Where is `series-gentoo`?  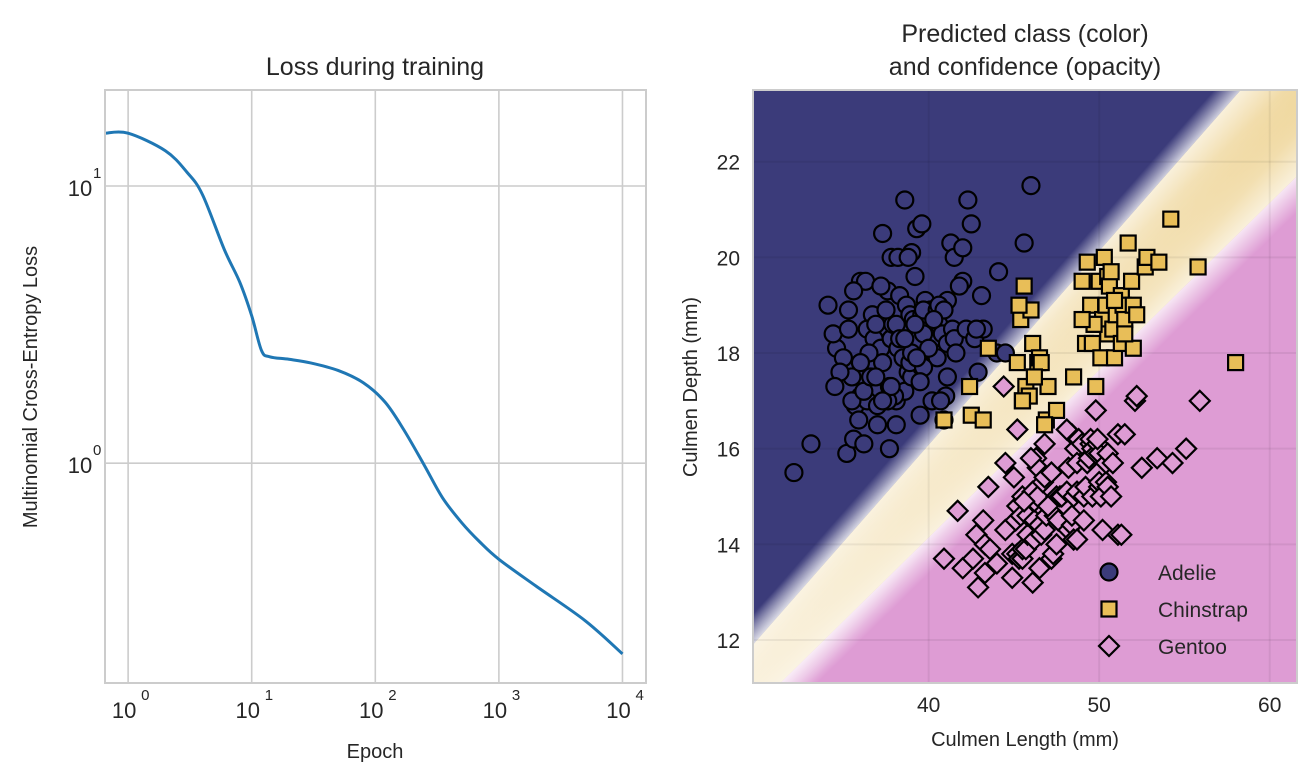
series-gentoo is located at coordinates (1072, 486).